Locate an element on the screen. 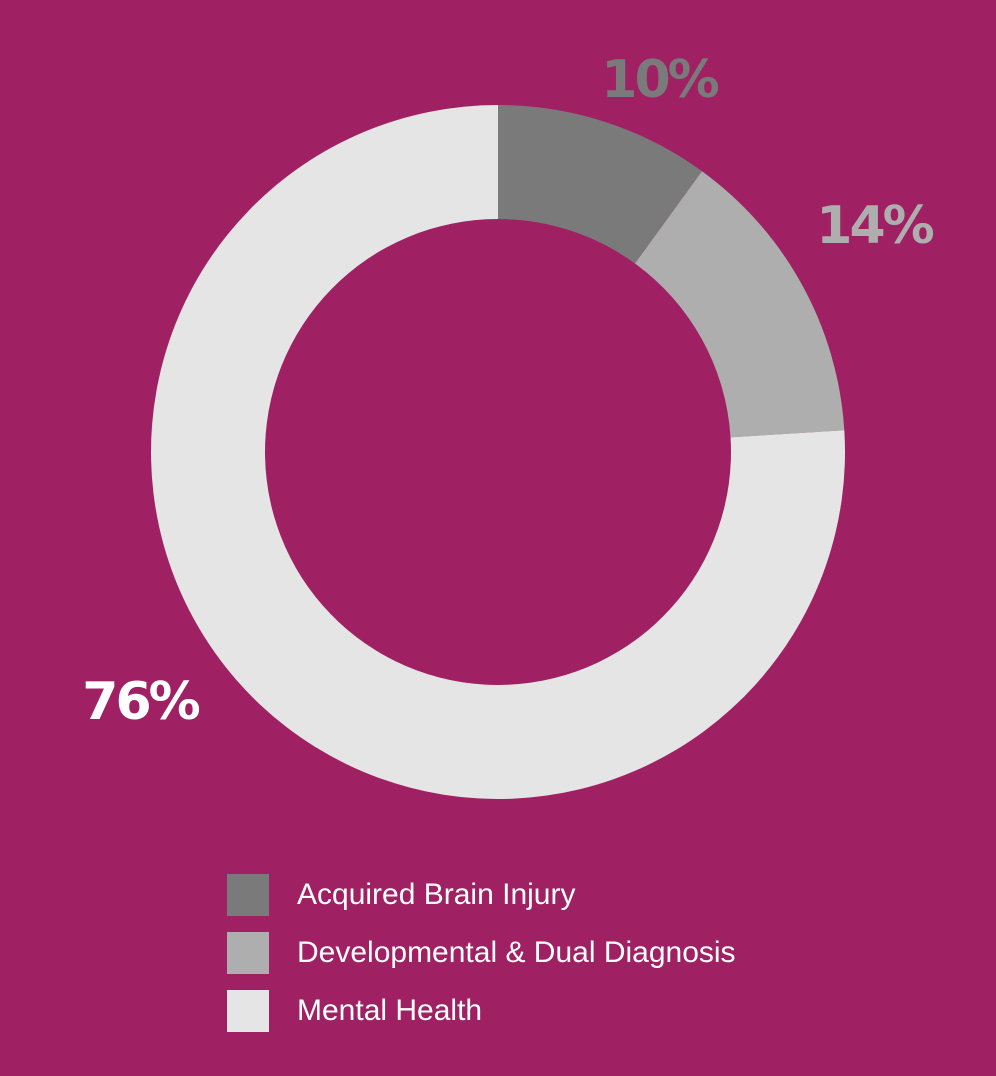  slice-percent-label-1: 10% is located at coordinates (659, 80).